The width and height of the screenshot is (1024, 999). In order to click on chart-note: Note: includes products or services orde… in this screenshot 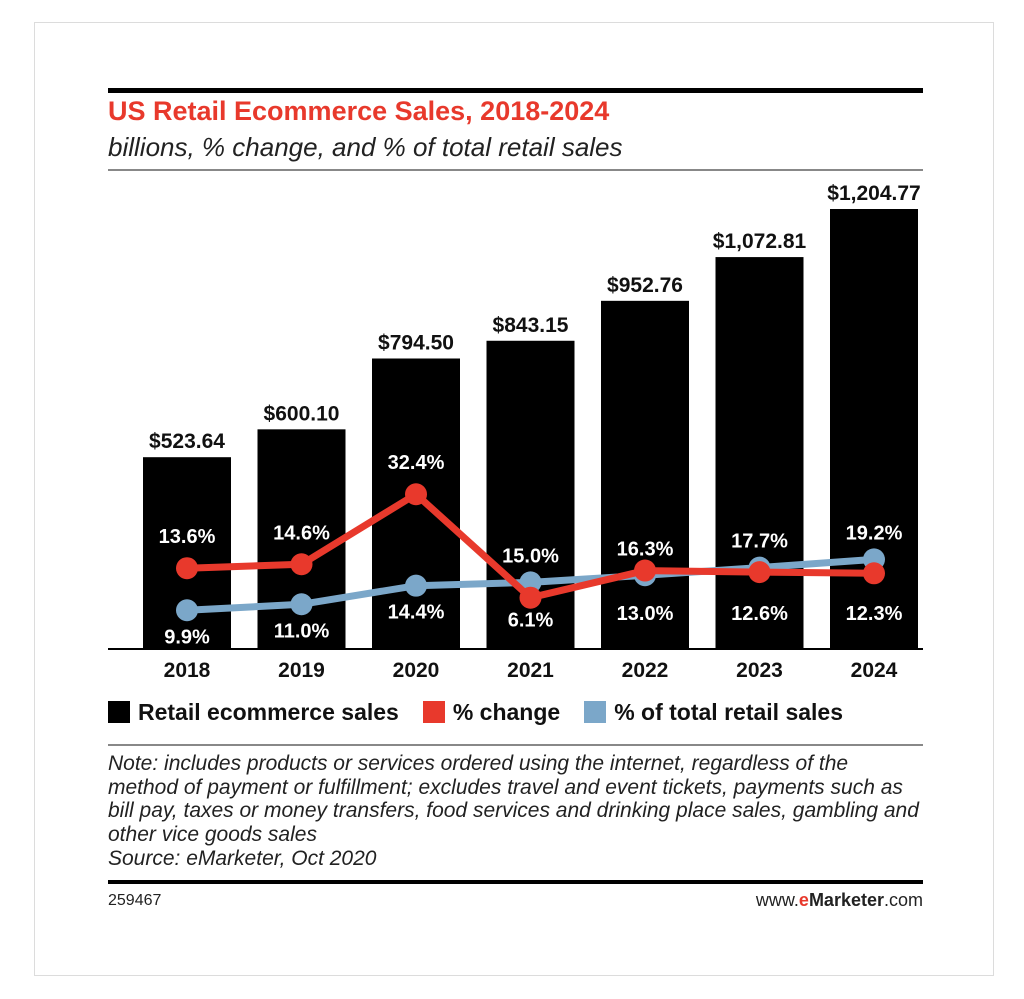, I will do `click(513, 799)`.